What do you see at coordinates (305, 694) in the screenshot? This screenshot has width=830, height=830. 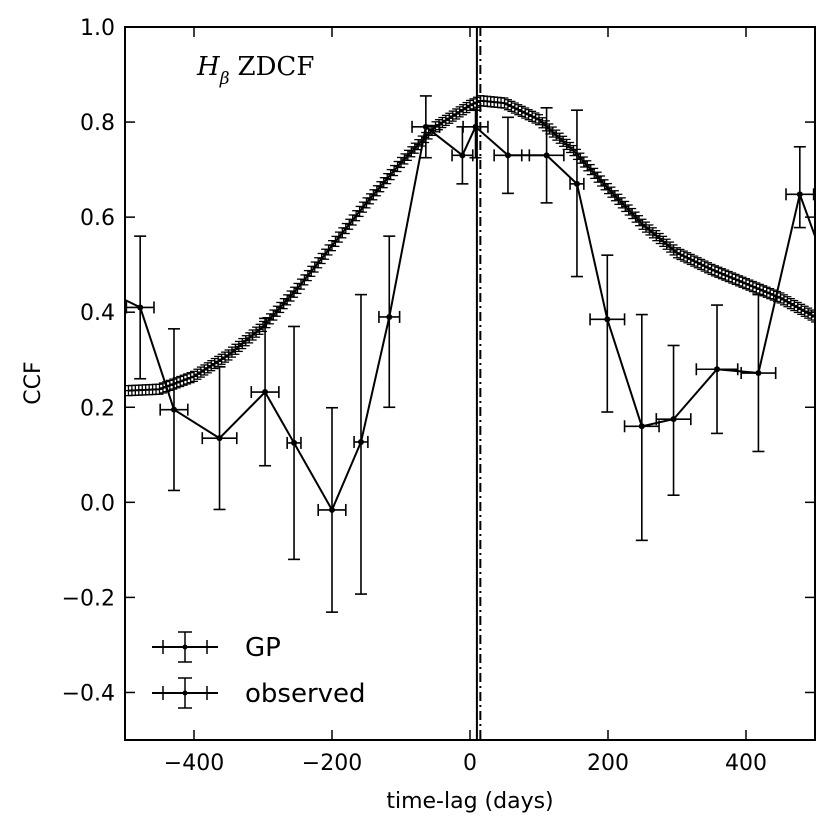 I see `legend-label-observed: observed` at bounding box center [305, 694].